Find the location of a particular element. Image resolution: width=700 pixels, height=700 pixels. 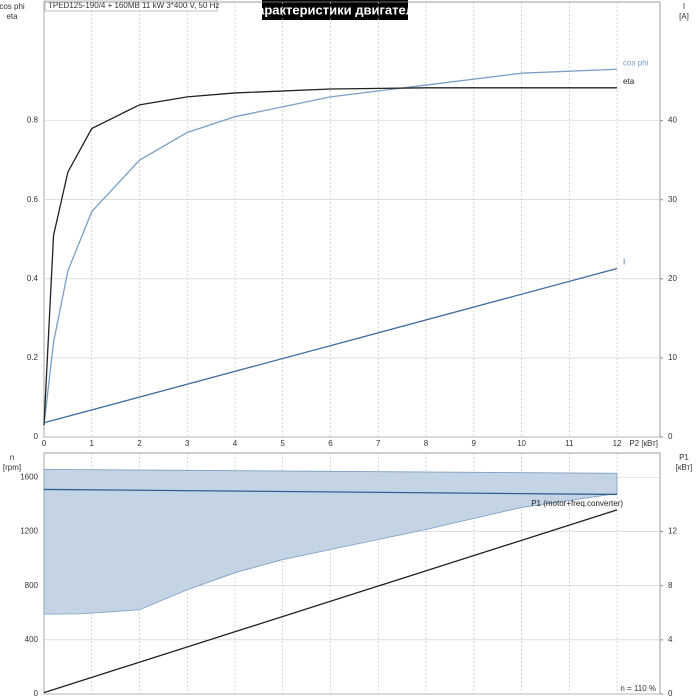

y-tick-label: 0.2 is located at coordinates (33, 357).